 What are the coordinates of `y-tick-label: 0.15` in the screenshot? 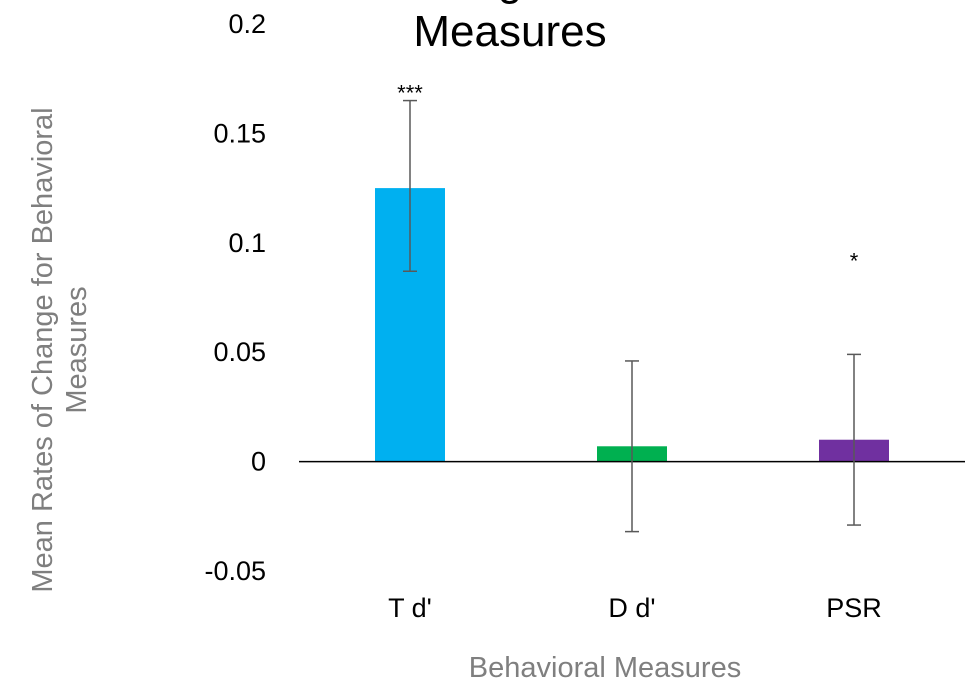 It's located at (239, 133).